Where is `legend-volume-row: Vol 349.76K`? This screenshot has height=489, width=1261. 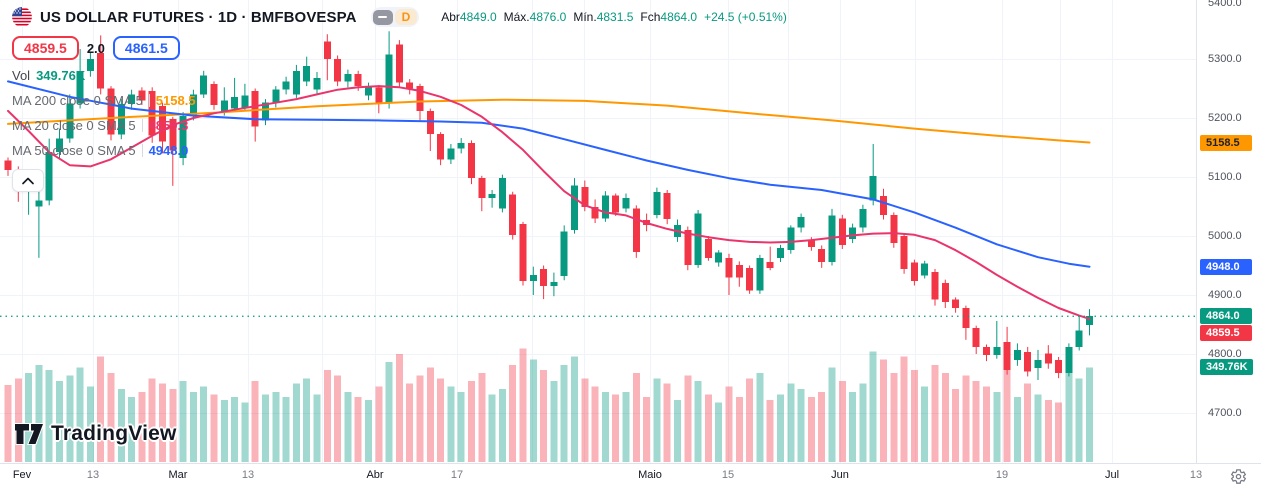
legend-volume-row: Vol 349.76K is located at coordinates (104, 75).